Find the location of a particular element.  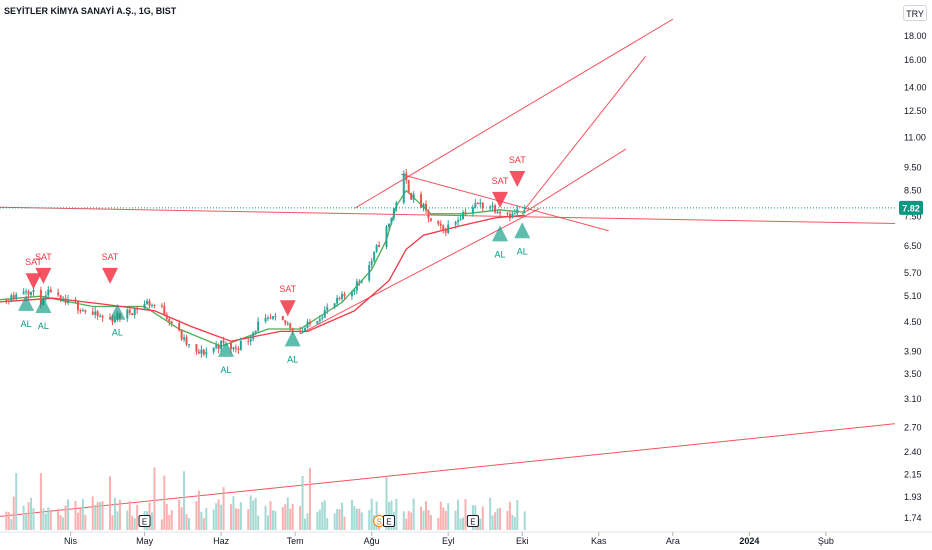

split-event-marker: S is located at coordinates (379, 521).